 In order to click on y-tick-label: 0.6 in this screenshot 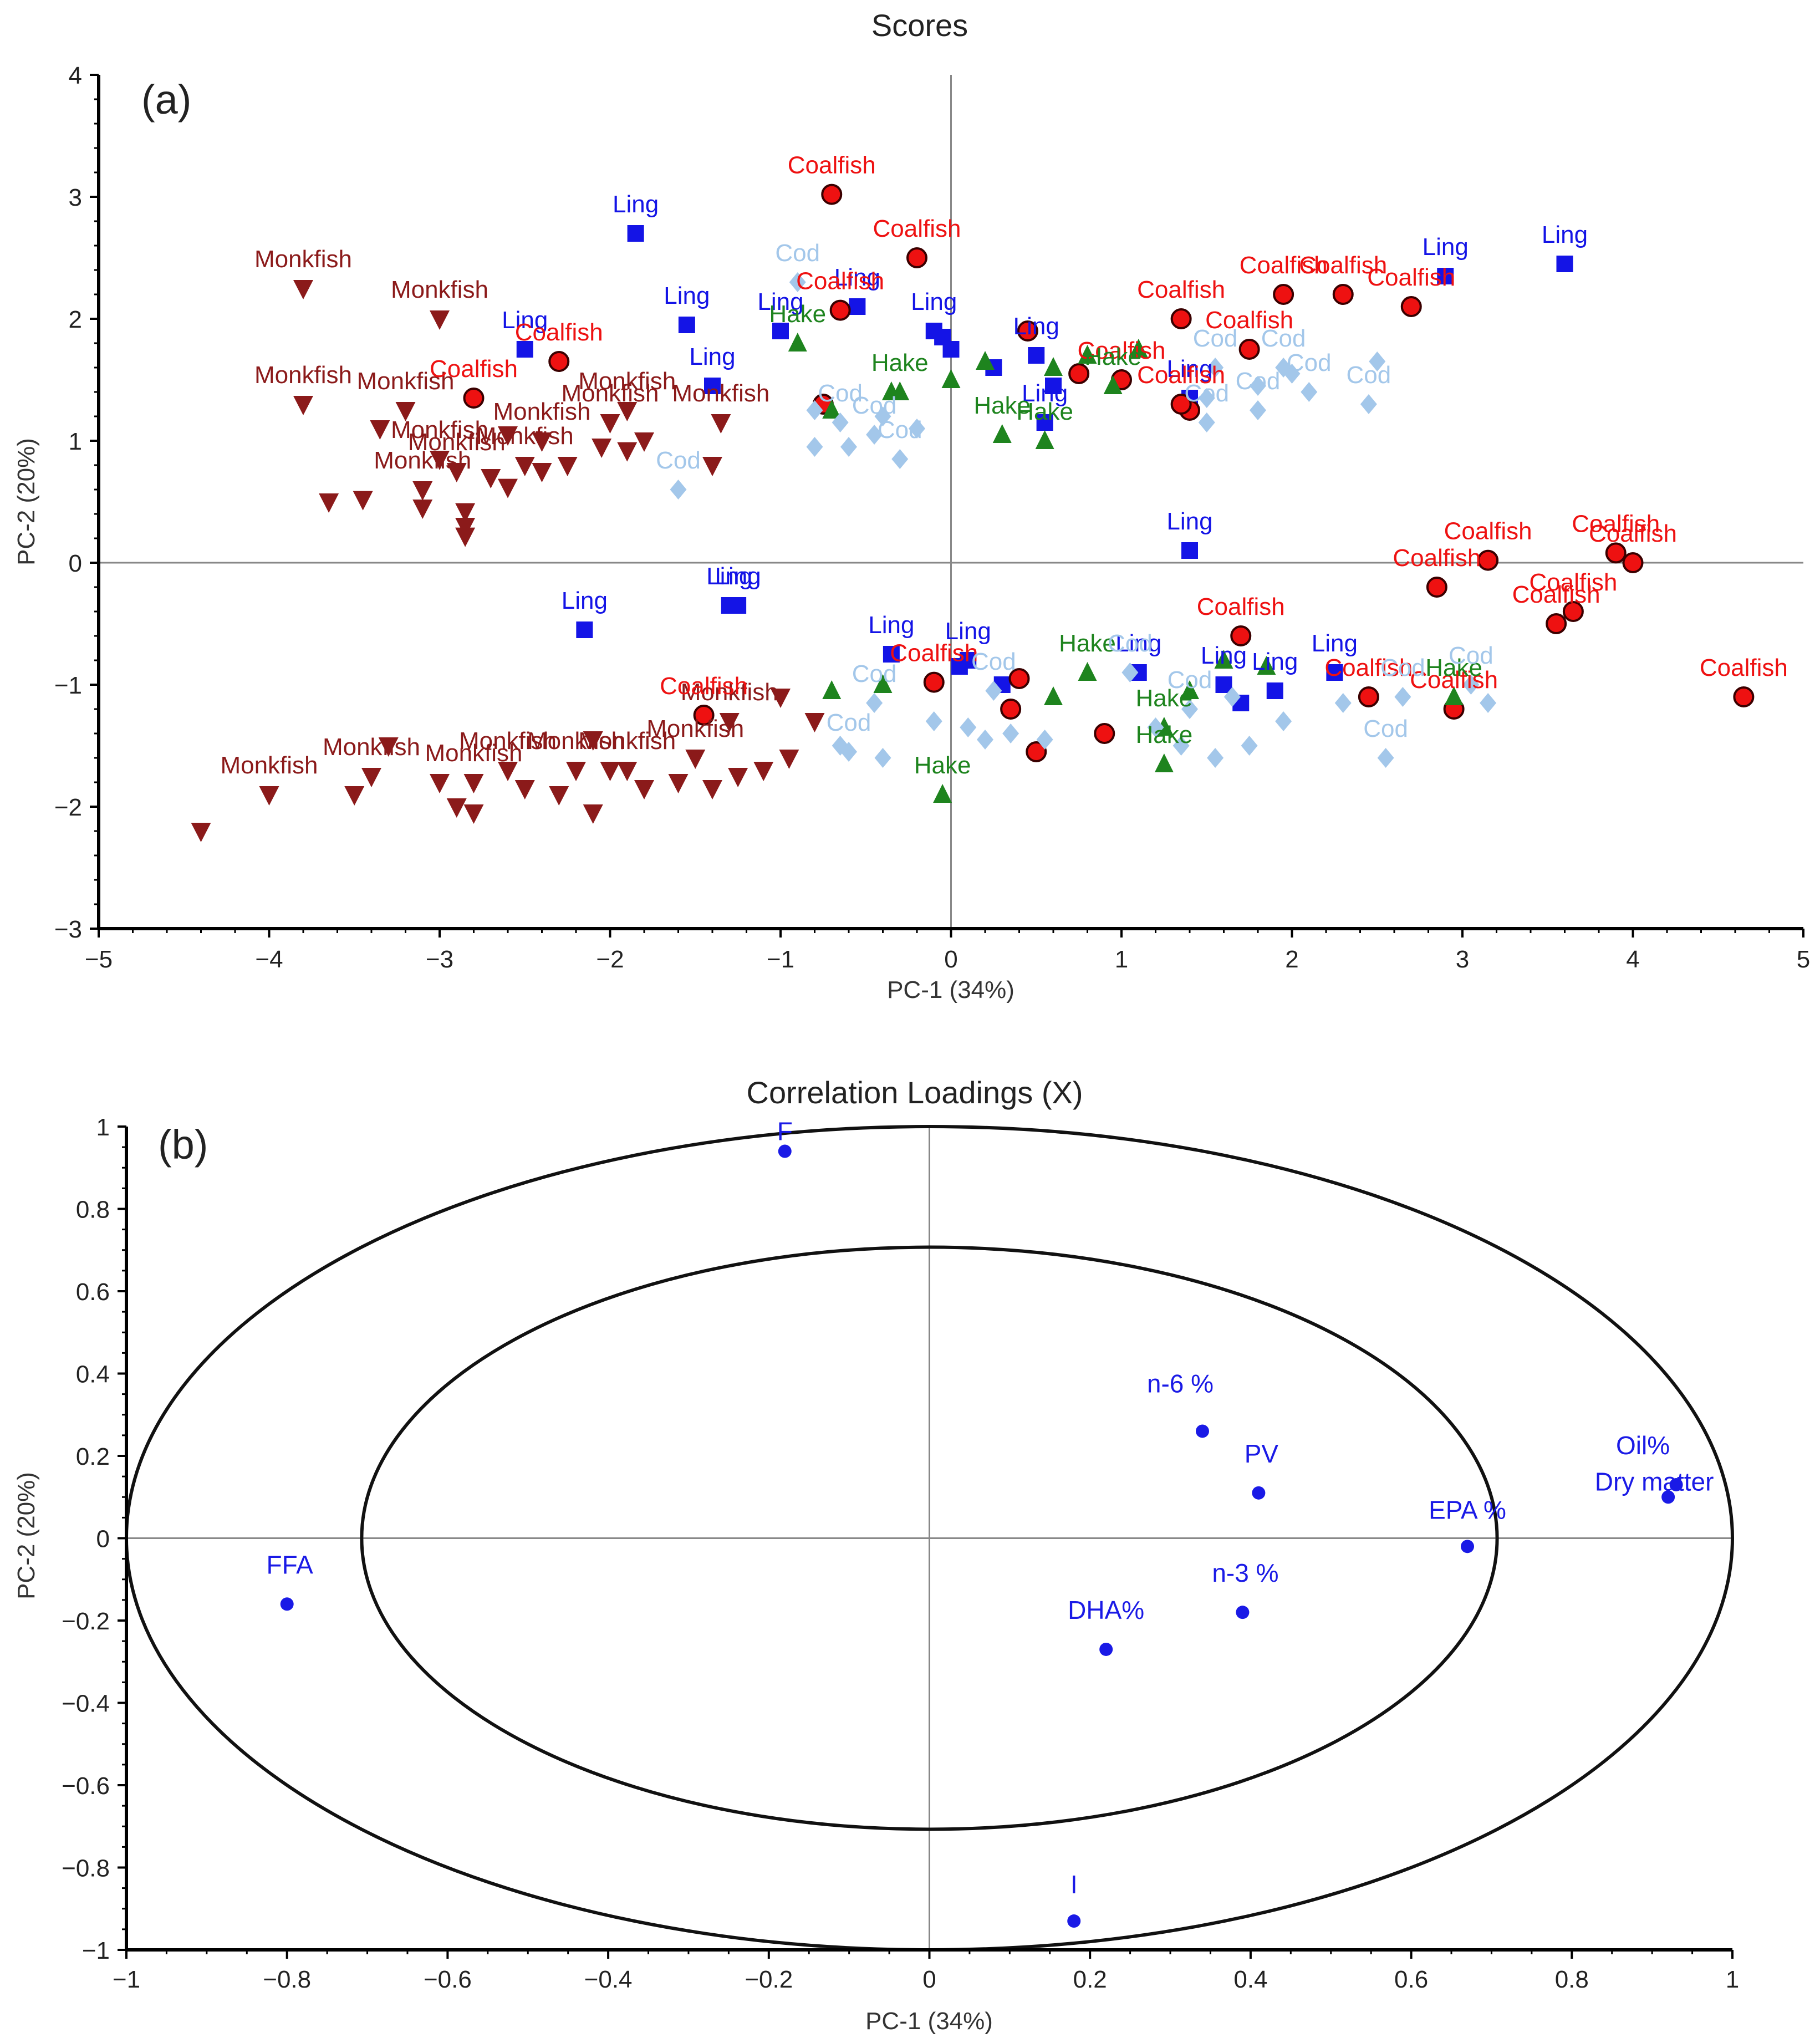, I will do `click(93, 1292)`.